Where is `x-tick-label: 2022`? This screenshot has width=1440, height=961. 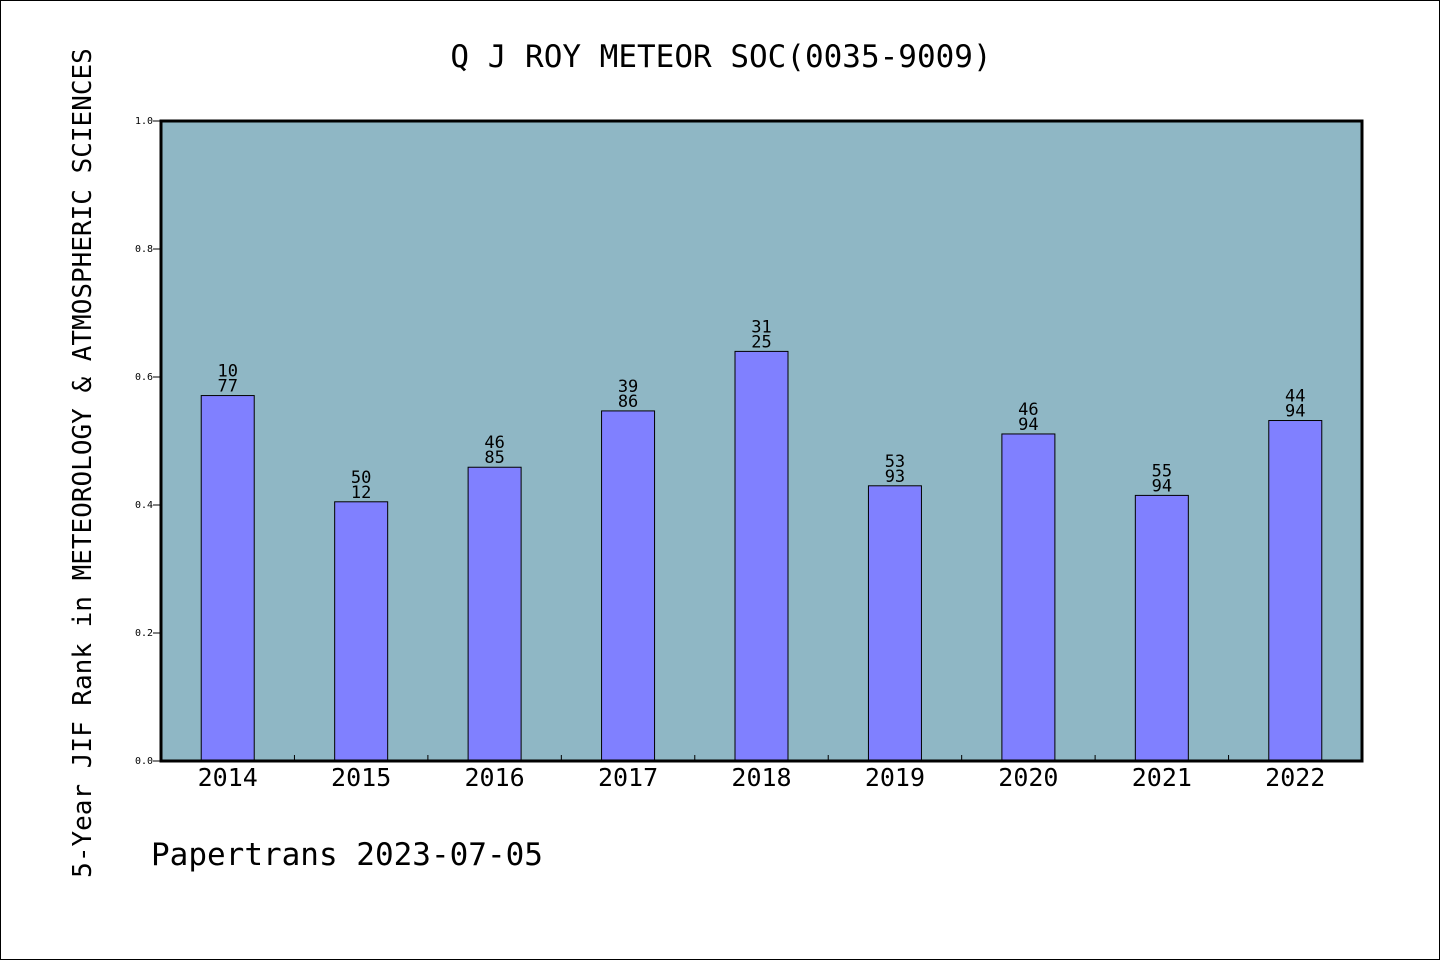 x-tick-label: 2022 is located at coordinates (1295, 777).